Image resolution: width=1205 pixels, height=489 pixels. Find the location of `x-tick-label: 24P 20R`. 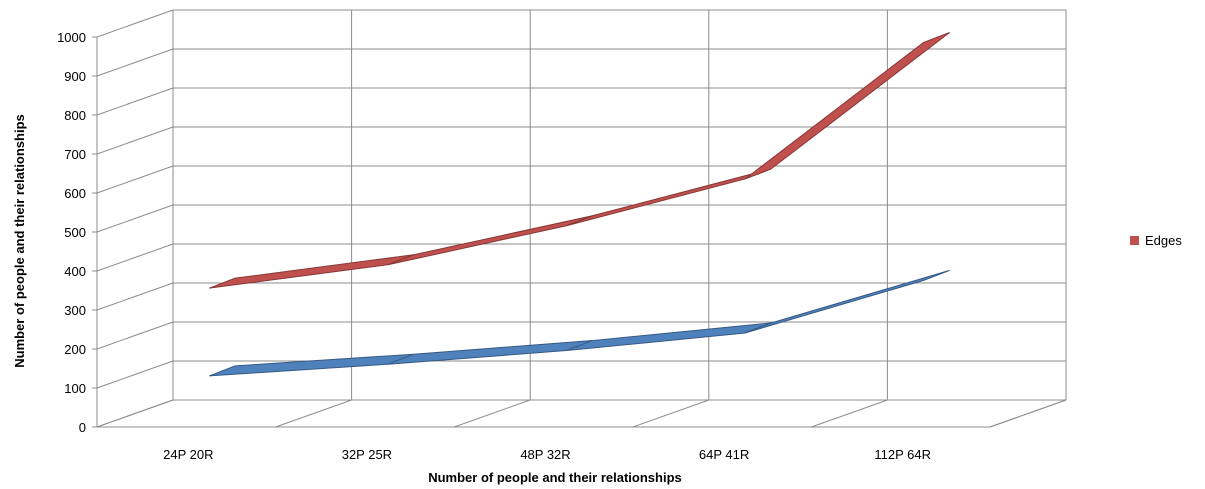

x-tick-label: 24P 20R is located at coordinates (188, 454).